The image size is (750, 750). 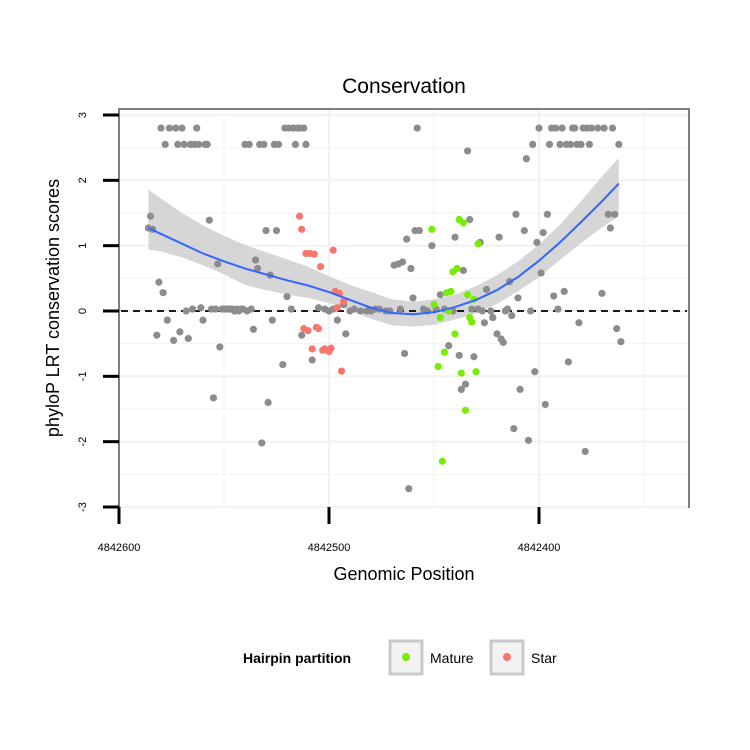 What do you see at coordinates (83, 376) in the screenshot?
I see `y-tick-label: -1` at bounding box center [83, 376].